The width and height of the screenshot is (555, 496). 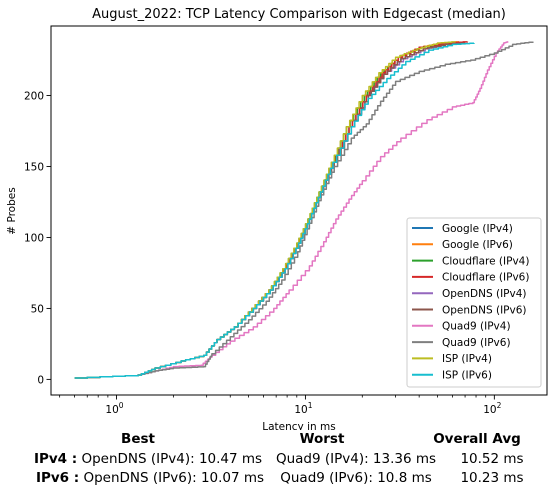 I want to click on y-tick-label: 150, so click(x=34, y=168).